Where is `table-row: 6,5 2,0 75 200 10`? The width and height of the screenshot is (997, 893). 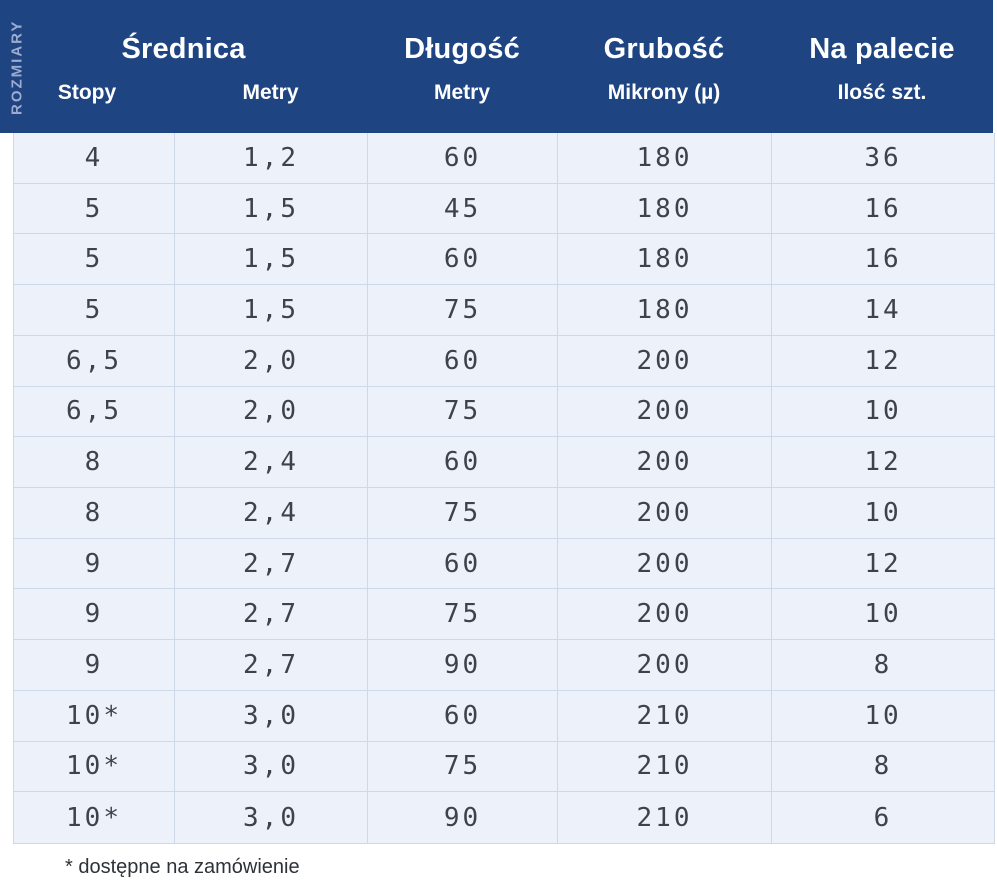
table-row: 6,5 2,0 75 200 10 is located at coordinates (504, 412).